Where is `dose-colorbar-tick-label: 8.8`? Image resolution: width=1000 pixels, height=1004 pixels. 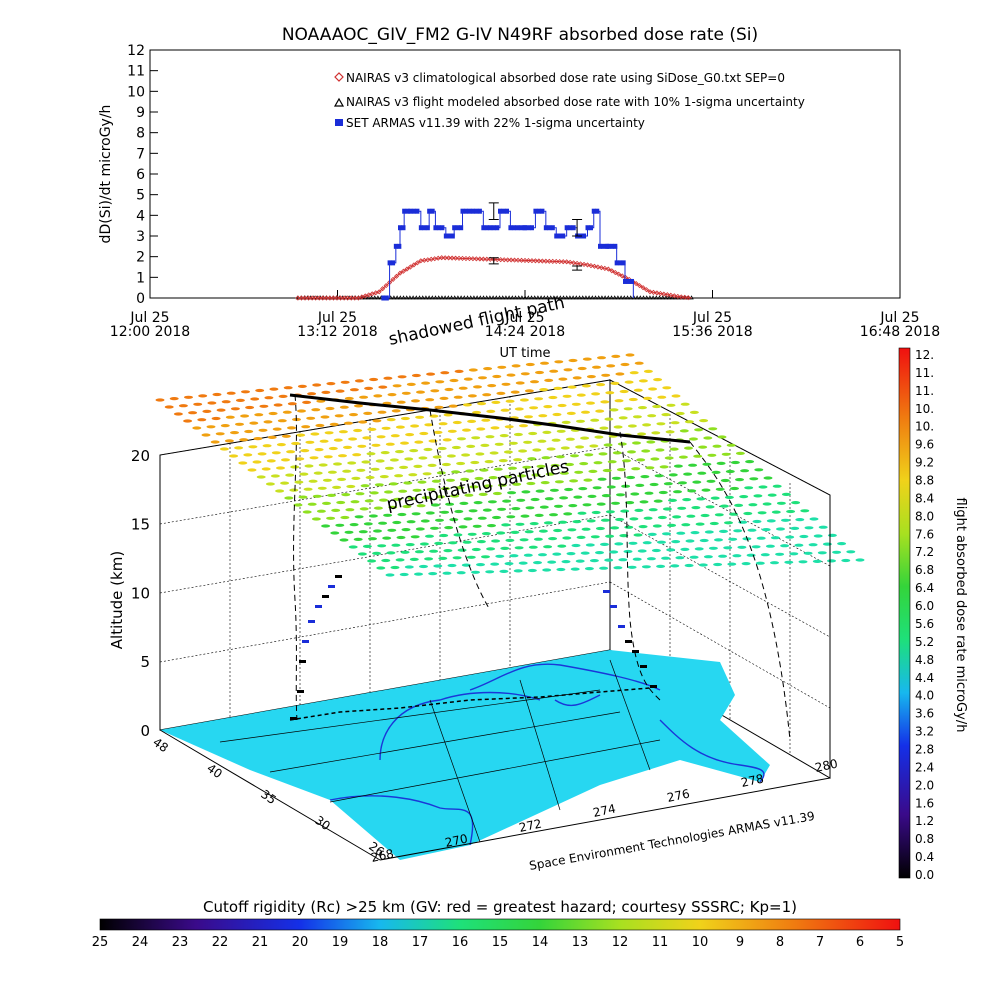 dose-colorbar-tick-label: 8.8 is located at coordinates (924, 481).